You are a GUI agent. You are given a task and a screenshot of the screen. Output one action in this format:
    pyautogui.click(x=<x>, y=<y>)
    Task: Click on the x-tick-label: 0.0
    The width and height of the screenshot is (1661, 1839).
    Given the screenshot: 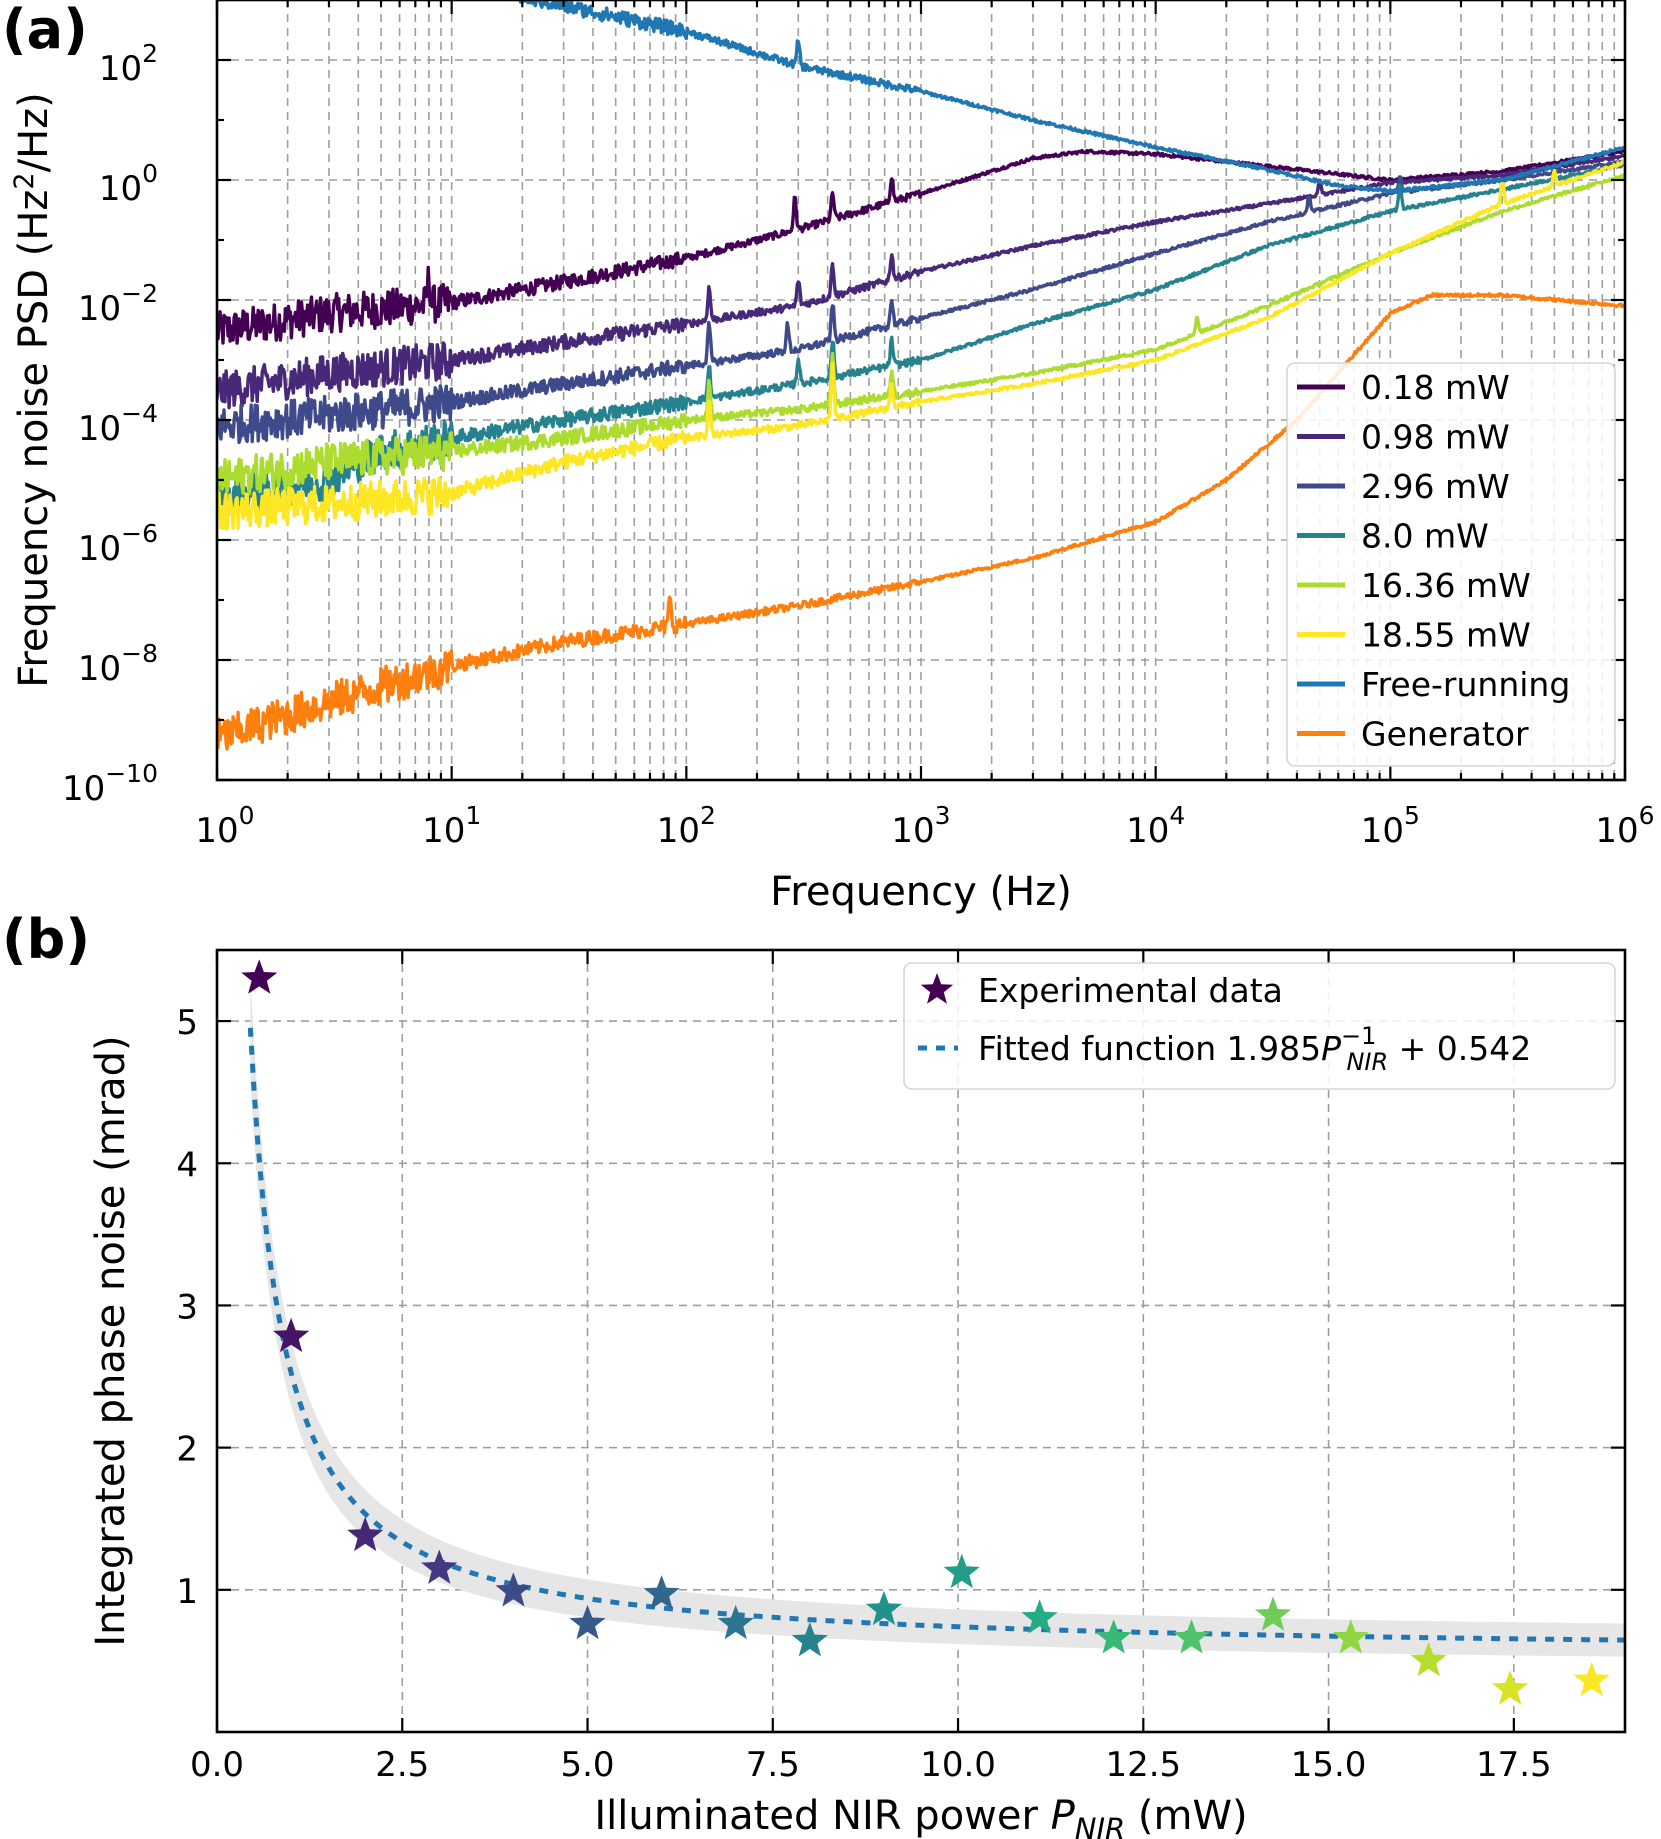 What is the action you would take?
    pyautogui.click(x=217, y=1765)
    